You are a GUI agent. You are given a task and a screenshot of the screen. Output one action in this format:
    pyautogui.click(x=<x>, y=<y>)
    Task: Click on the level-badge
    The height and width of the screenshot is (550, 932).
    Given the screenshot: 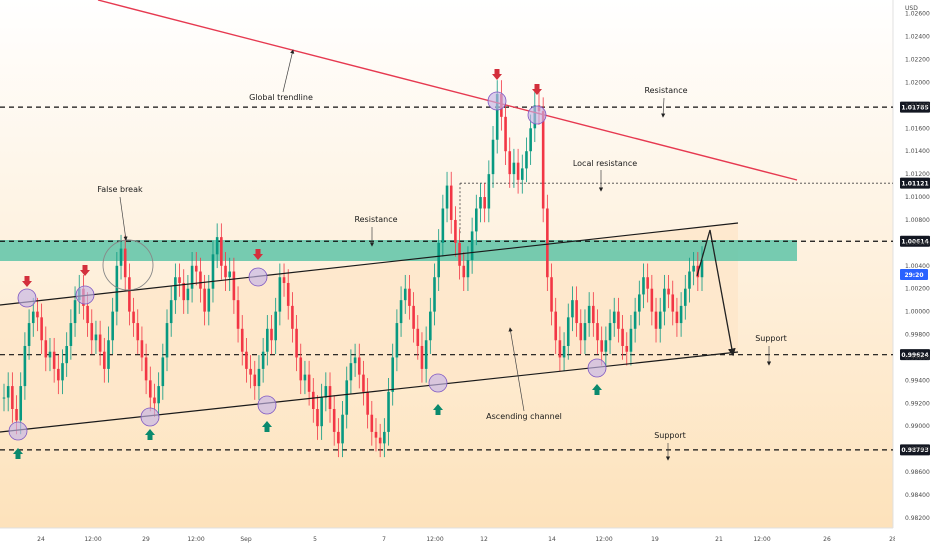 What is the action you would take?
    pyautogui.click(x=915, y=107)
    